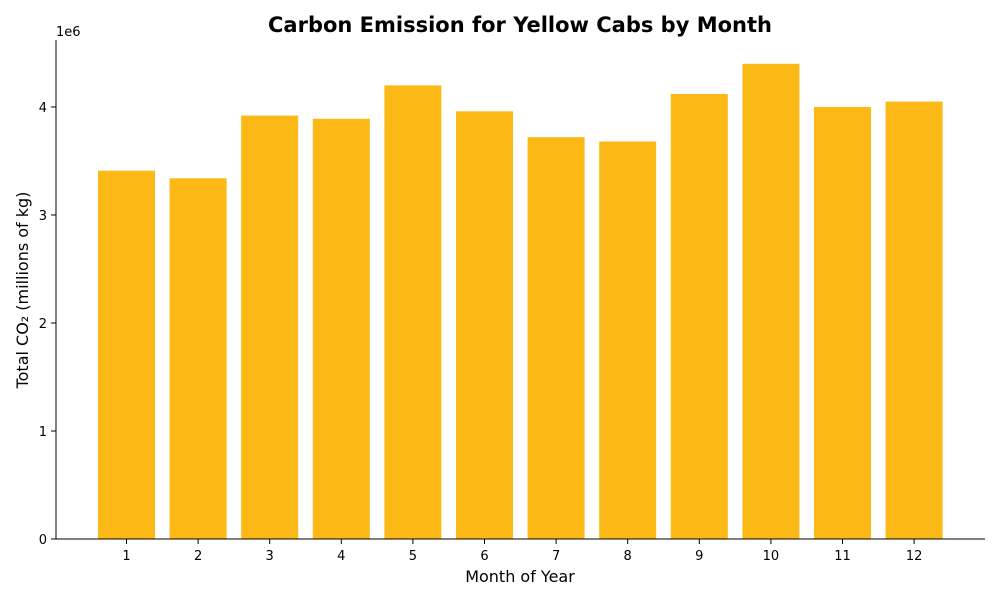 This screenshot has height=600, width=1000. What do you see at coordinates (22, 291) in the screenshot?
I see `y-axis-label: Total CO₂ (millions of kg)` at bounding box center [22, 291].